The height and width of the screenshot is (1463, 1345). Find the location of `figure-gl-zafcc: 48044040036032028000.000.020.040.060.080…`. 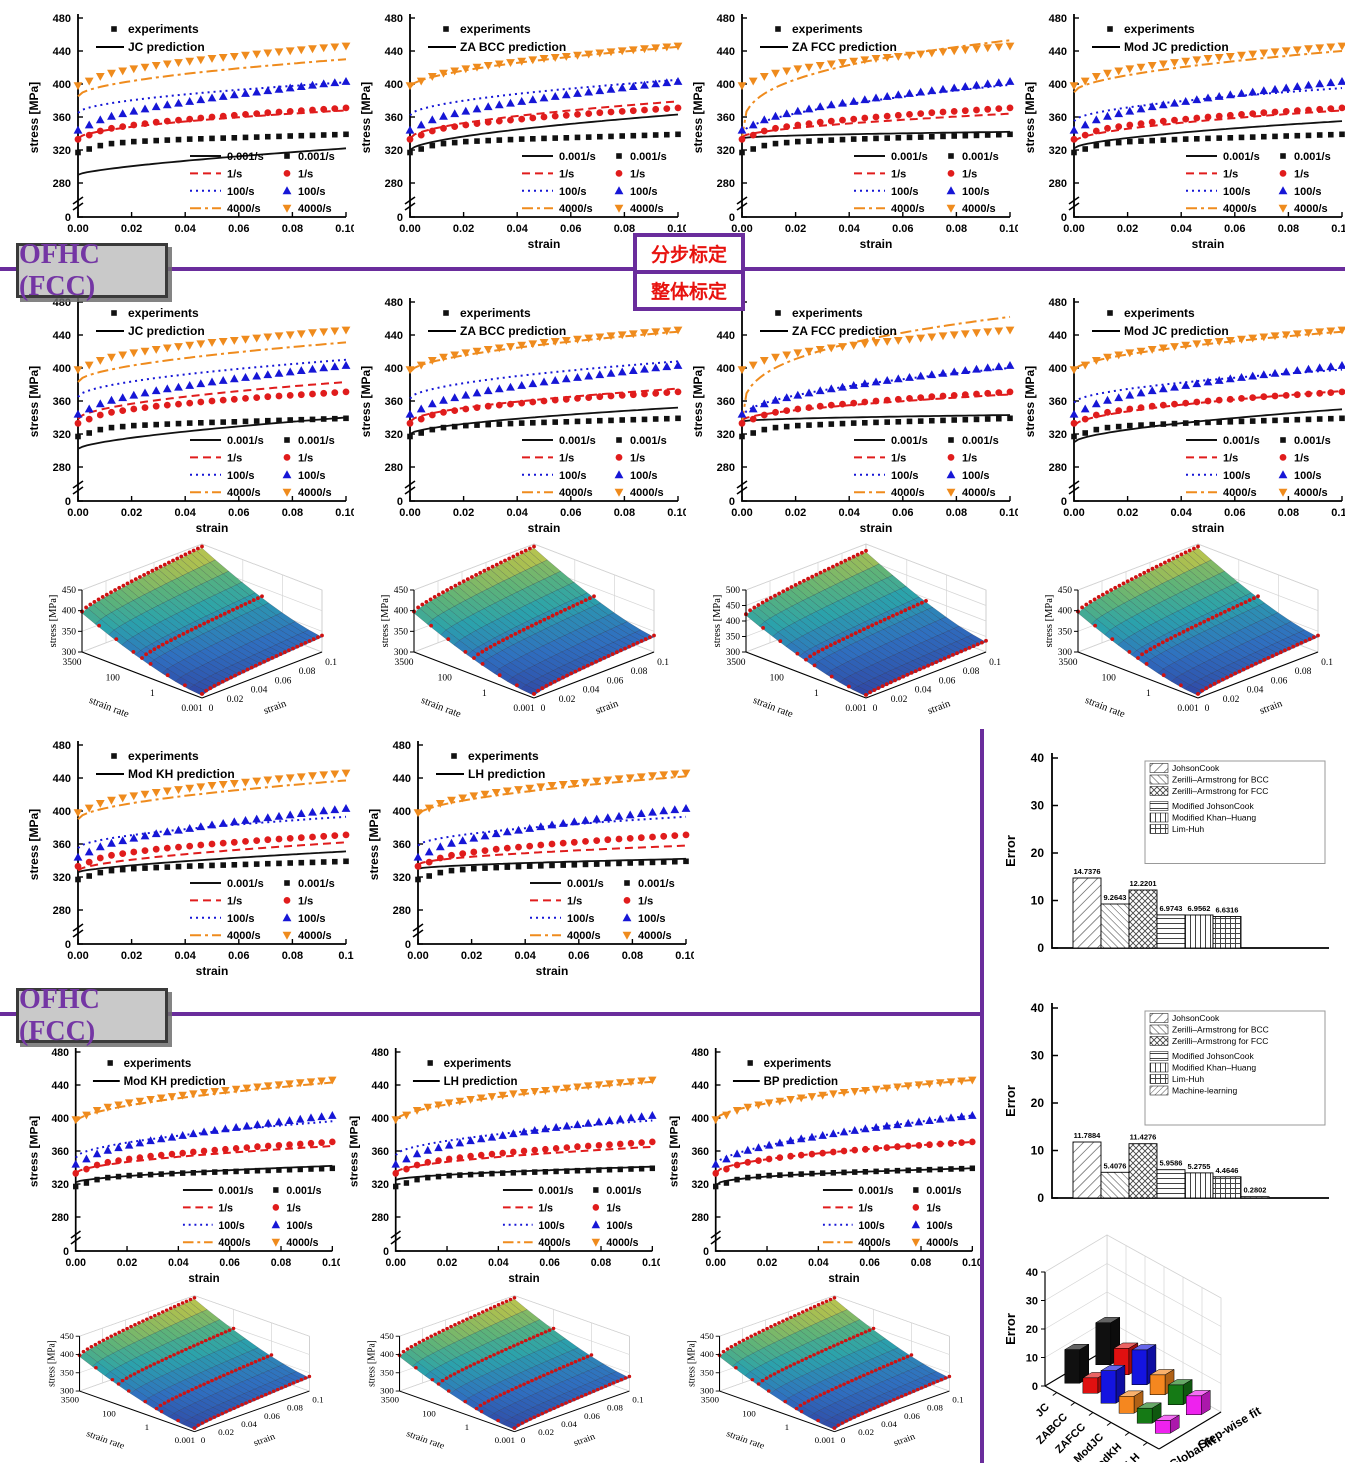

figure-gl-zafcc: 48044040036032028000.000.020.040.060.080… is located at coordinates (854, 416).